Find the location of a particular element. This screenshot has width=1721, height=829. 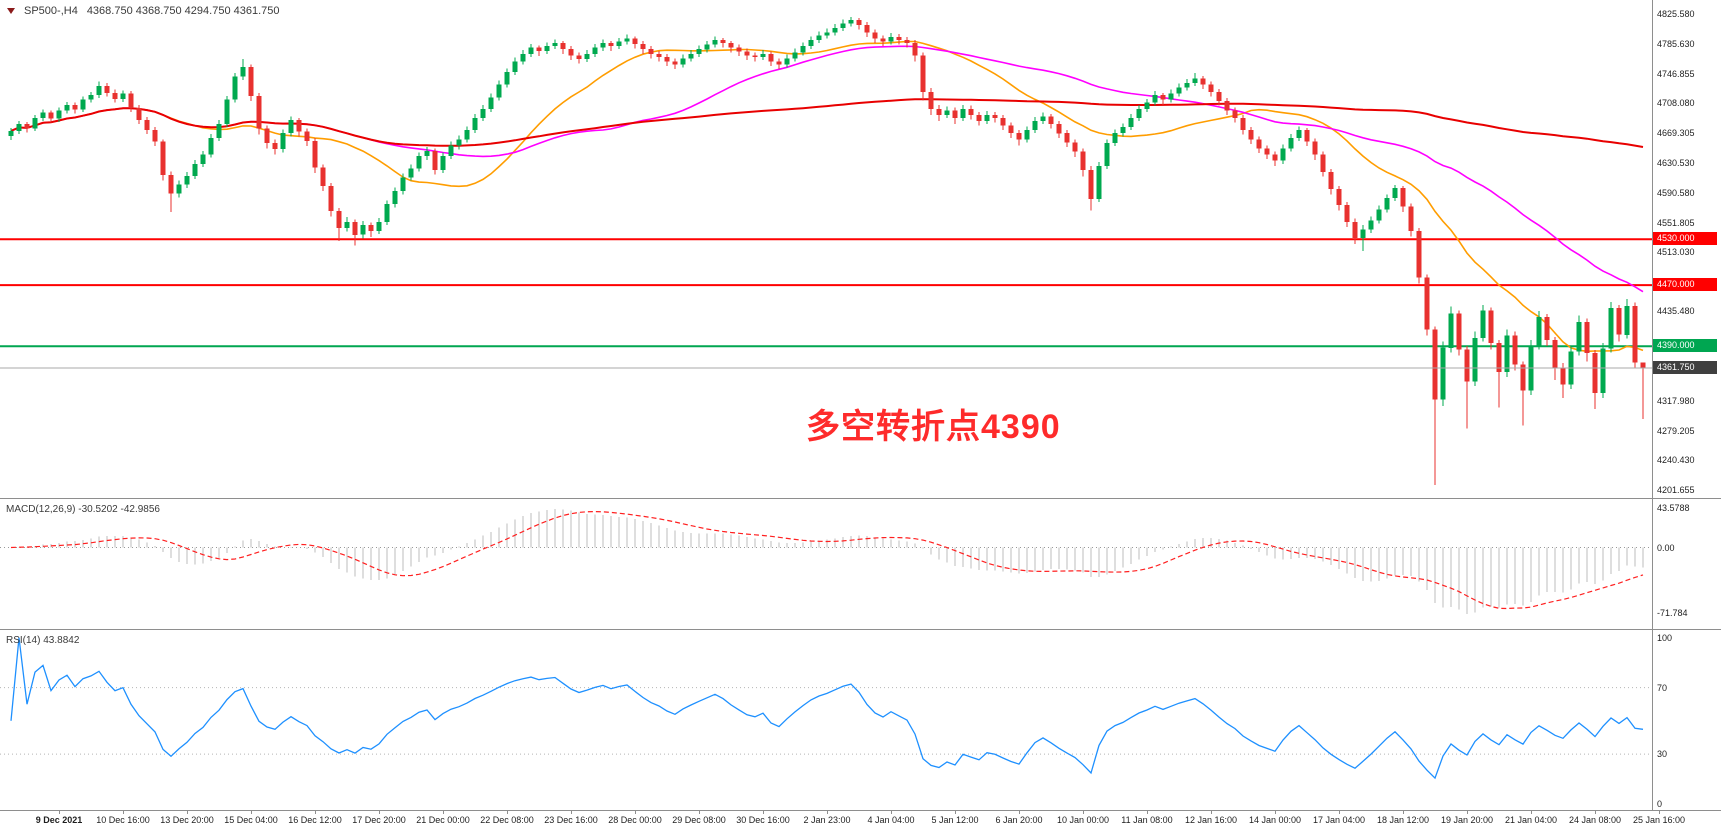

price-tick-label: 4240.430 is located at coordinates (1676, 460).